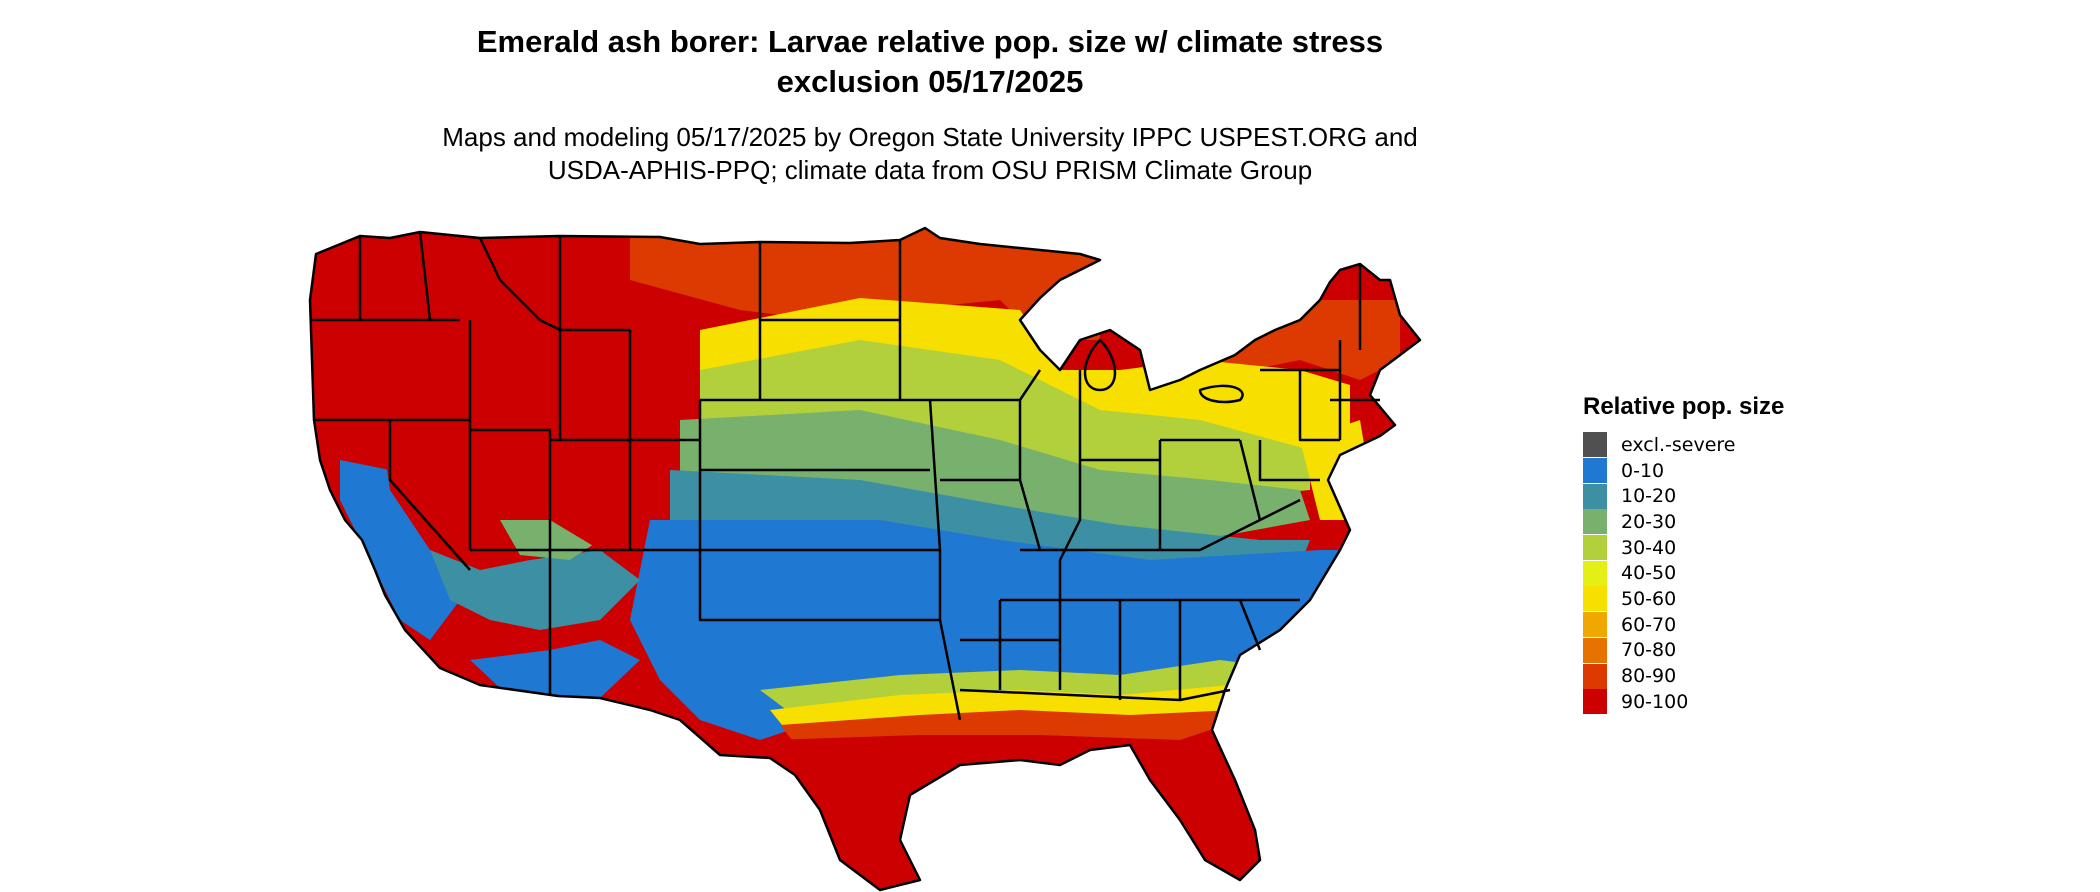 This screenshot has height=892, width=2100. I want to click on legend-item: 60-70, so click(1783, 625).